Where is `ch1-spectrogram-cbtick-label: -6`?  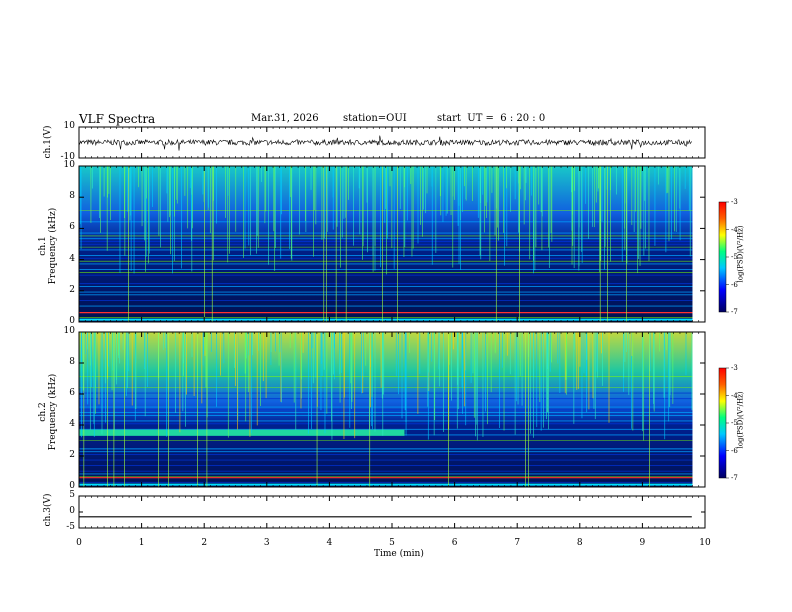 ch1-spectrogram-cbtick-label: -6 is located at coordinates (734, 284).